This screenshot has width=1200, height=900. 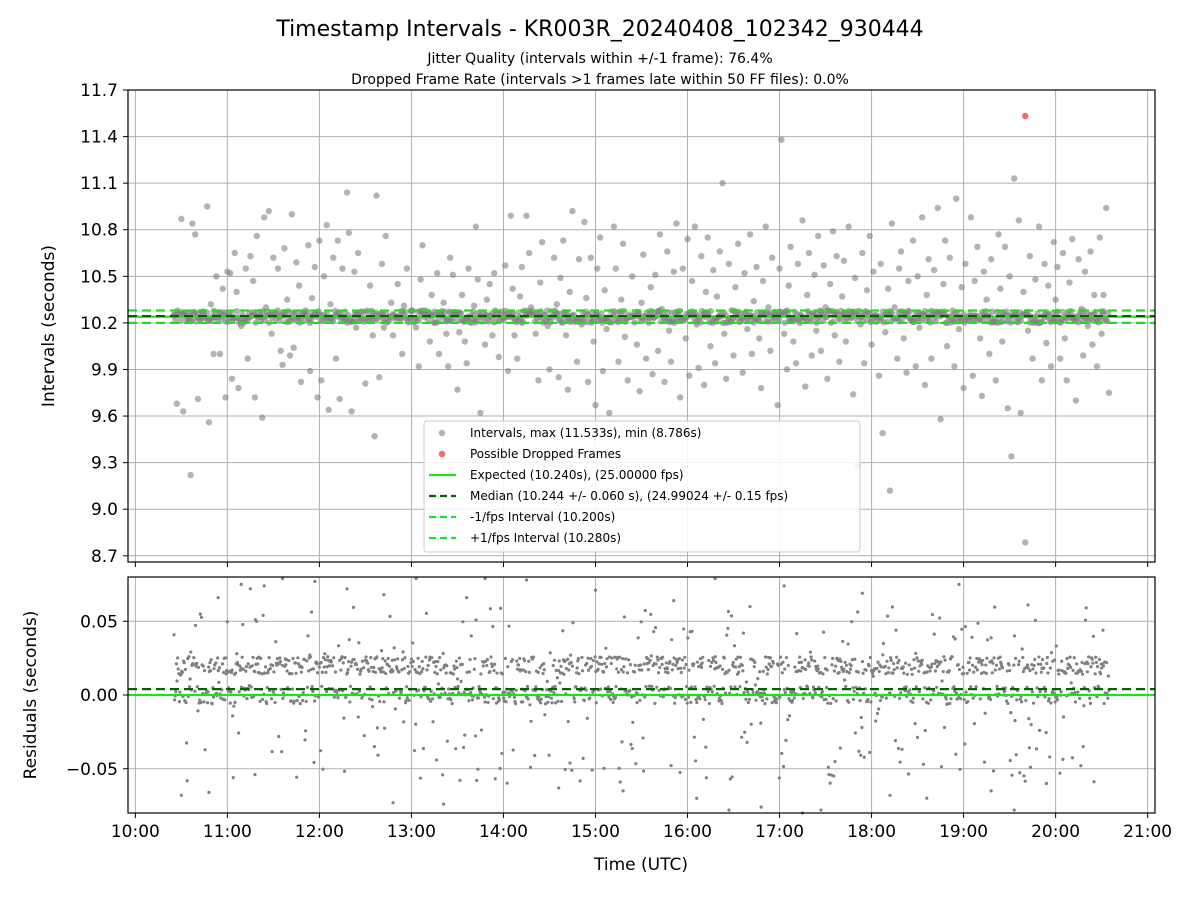 What do you see at coordinates (99, 91) in the screenshot?
I see `intervals-y-tick-label: 11.7` at bounding box center [99, 91].